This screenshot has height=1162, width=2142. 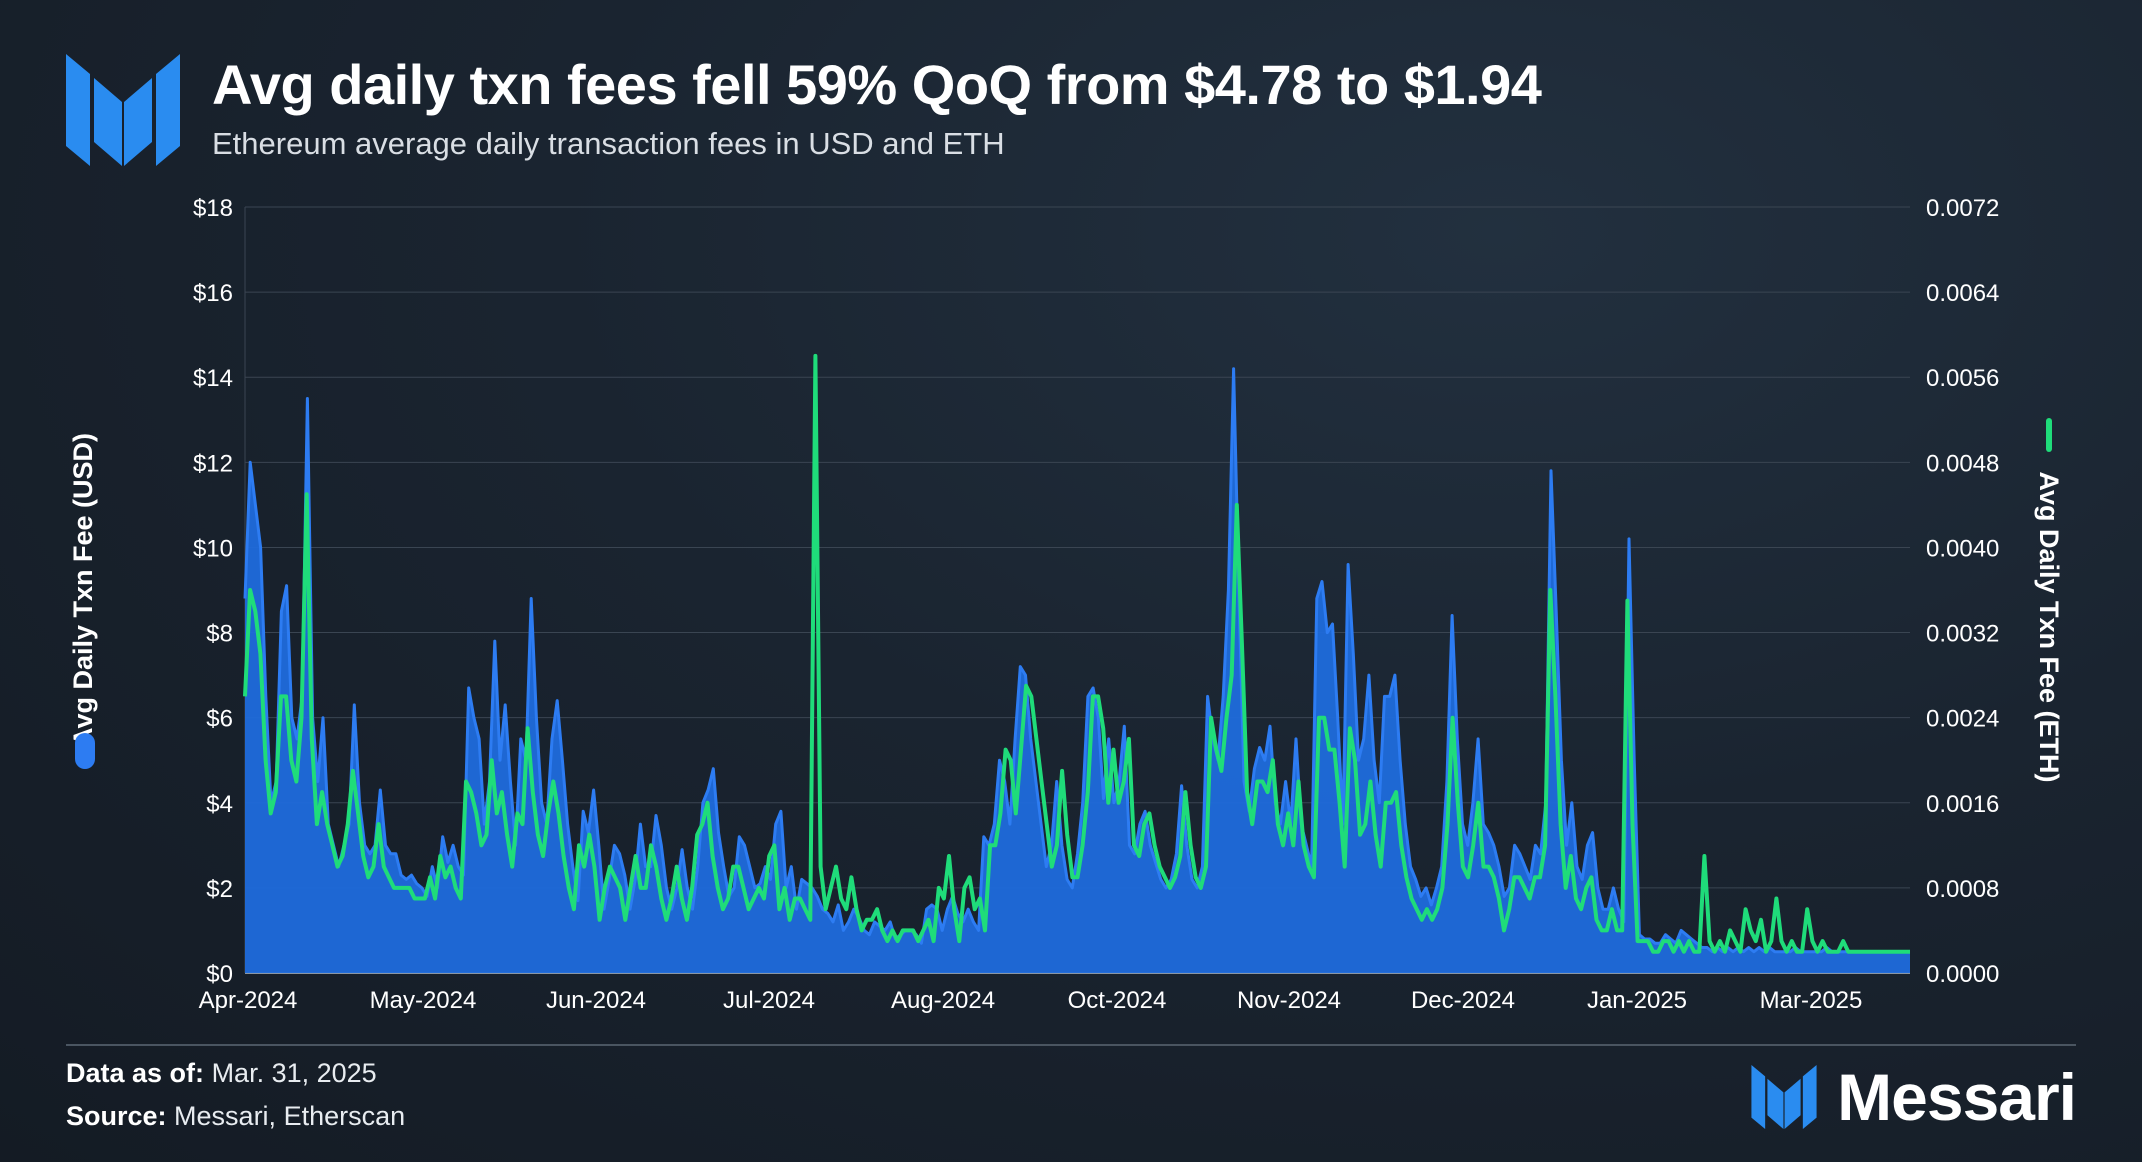 What do you see at coordinates (248, 1000) in the screenshot?
I see `x-tick-label: Apr-2024` at bounding box center [248, 1000].